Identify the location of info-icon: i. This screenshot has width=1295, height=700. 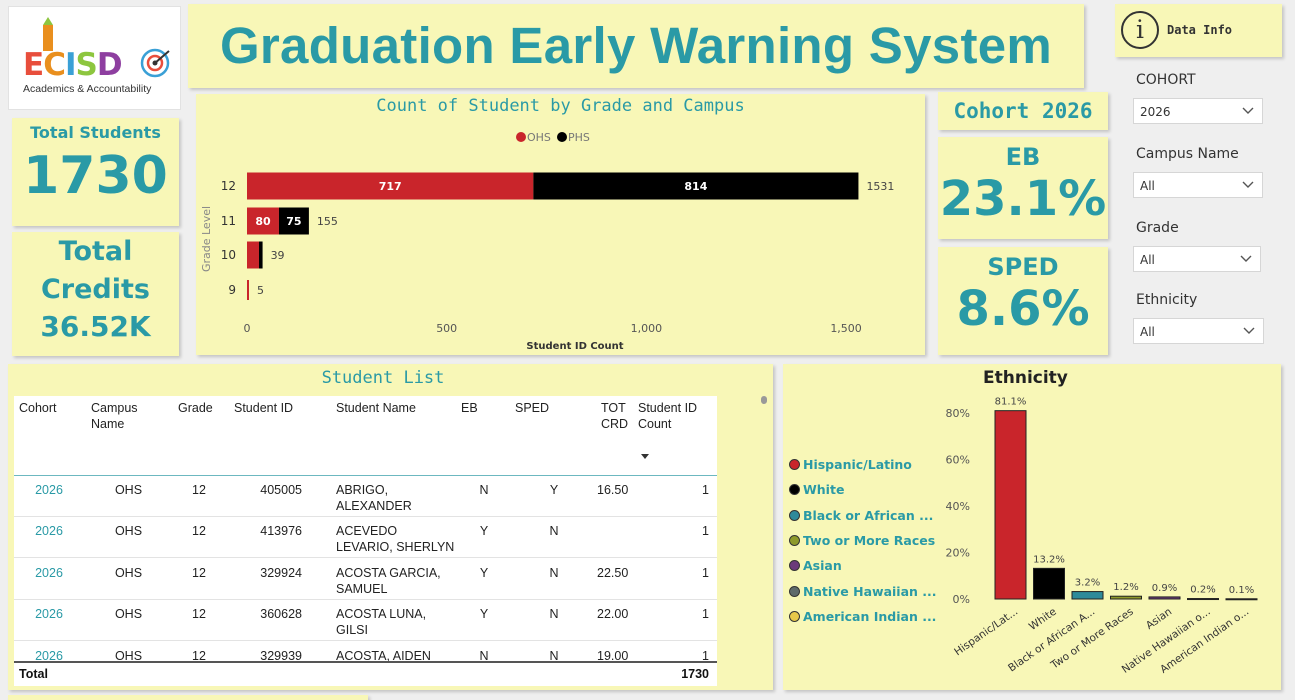
(1140, 30).